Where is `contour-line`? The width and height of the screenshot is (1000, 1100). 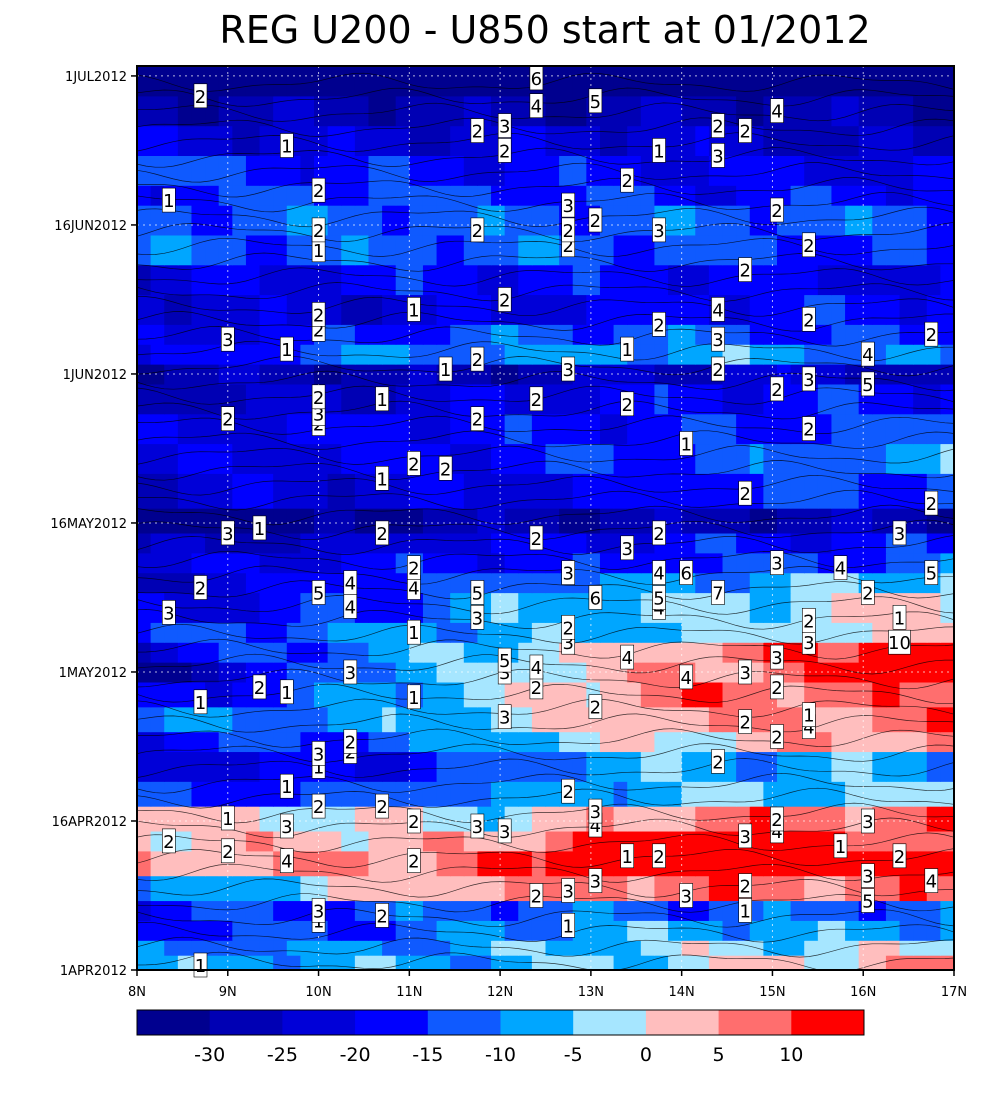 contour-line is located at coordinates (545, 202).